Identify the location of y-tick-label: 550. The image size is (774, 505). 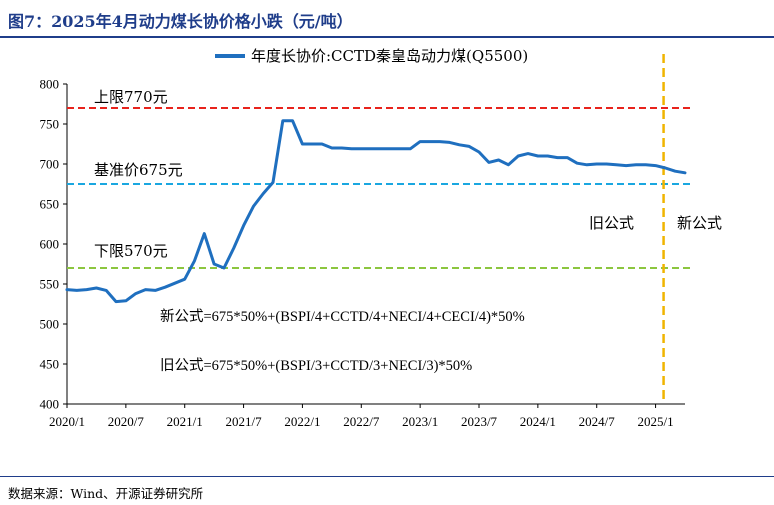
(50, 284).